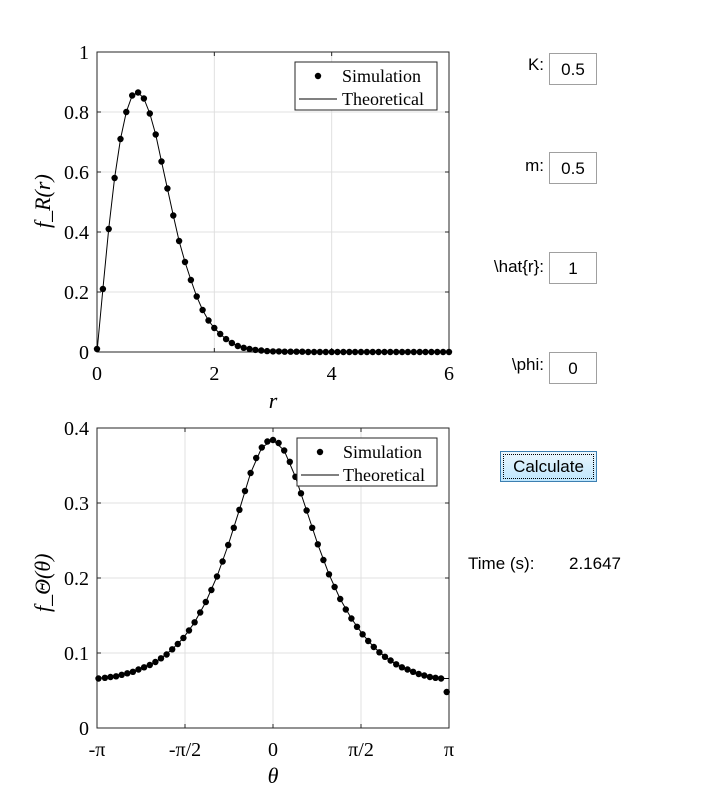 Image resolution: width=701 pixels, height=801 pixels. What do you see at coordinates (382, 452) in the screenshot?
I see `legend-label-simulation-bottom: Simulation` at bounding box center [382, 452].